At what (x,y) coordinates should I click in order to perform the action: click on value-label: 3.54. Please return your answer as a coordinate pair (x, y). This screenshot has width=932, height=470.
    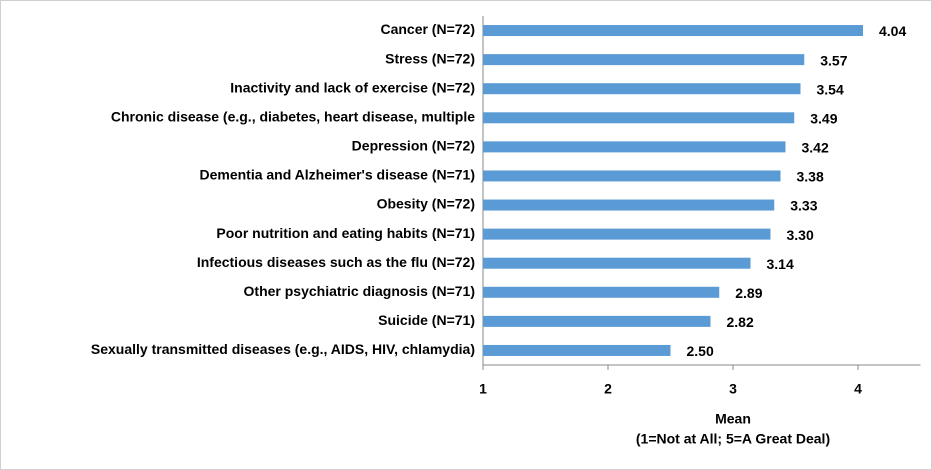
    Looking at the image, I should click on (830, 89).